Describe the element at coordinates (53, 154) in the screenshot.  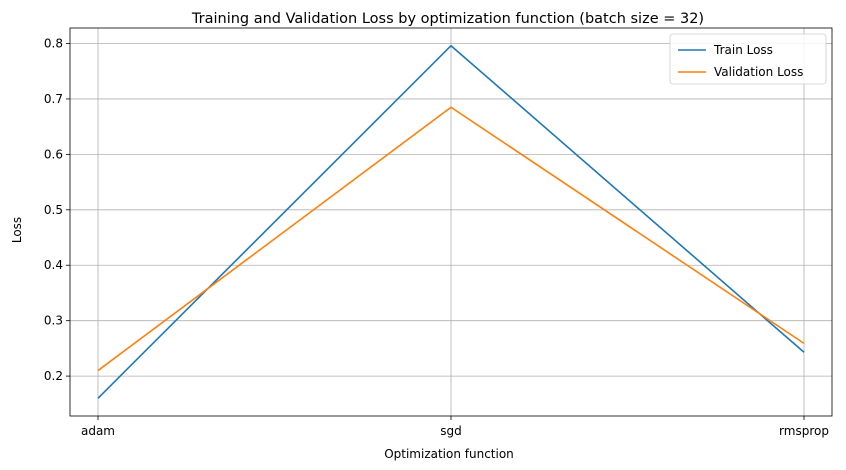
I see `y-tick-label: 0.6` at that location.